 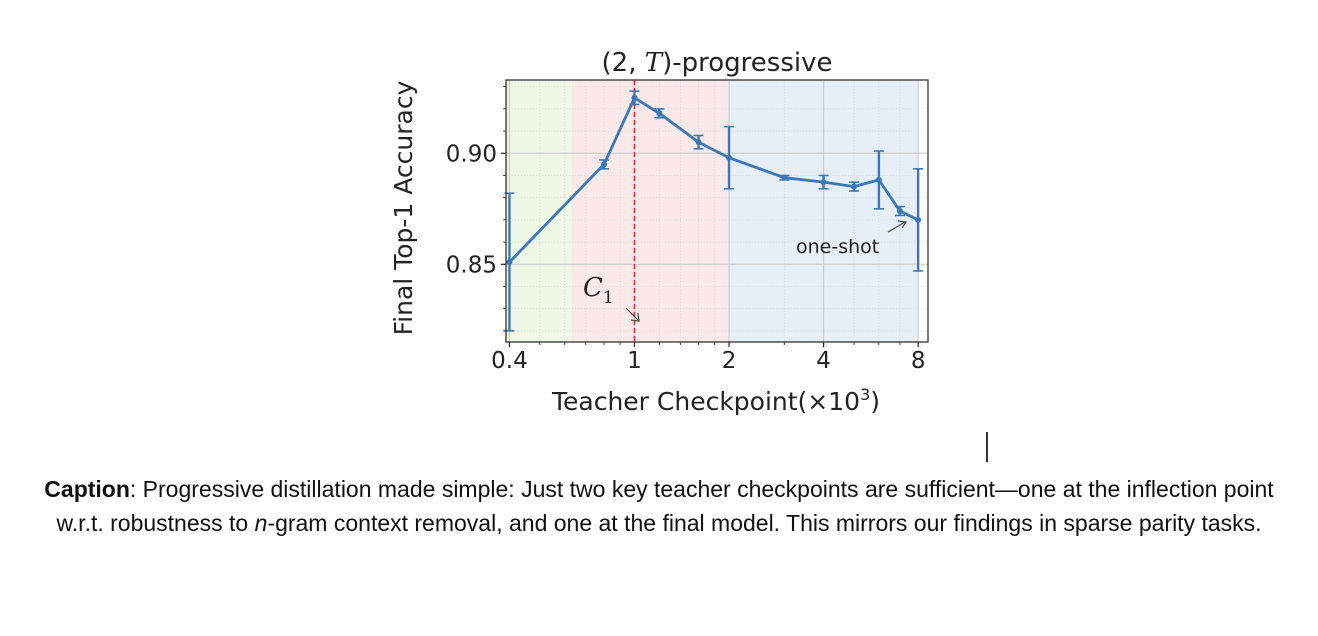 I want to click on x-tick-label-3: 4, so click(x=823, y=361).